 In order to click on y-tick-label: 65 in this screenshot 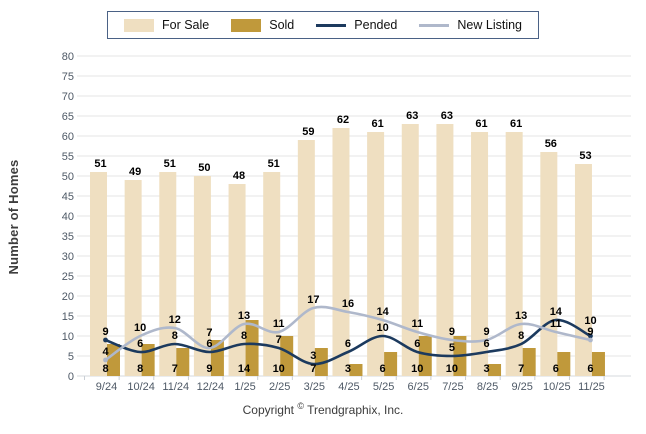, I will do `click(68, 117)`.